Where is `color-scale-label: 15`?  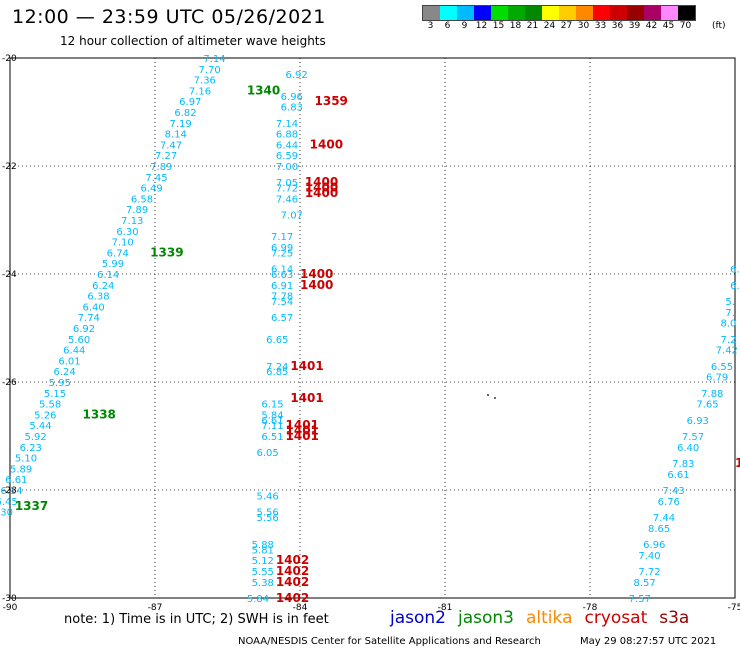 color-scale-label: 15 is located at coordinates (498, 26).